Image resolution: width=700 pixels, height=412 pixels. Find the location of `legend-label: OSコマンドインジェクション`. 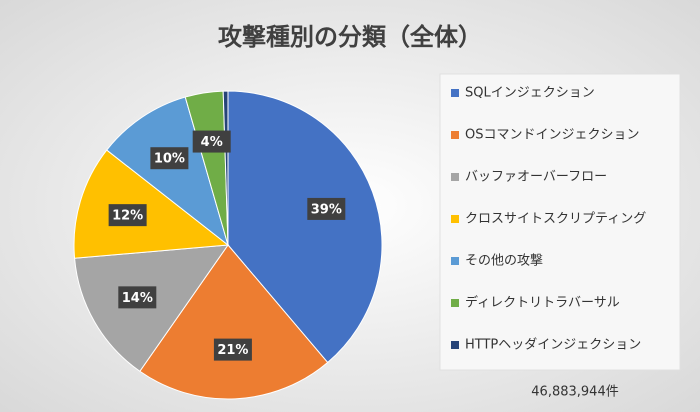

legend-label: OSコマンドインジェクション is located at coordinates (552, 135).